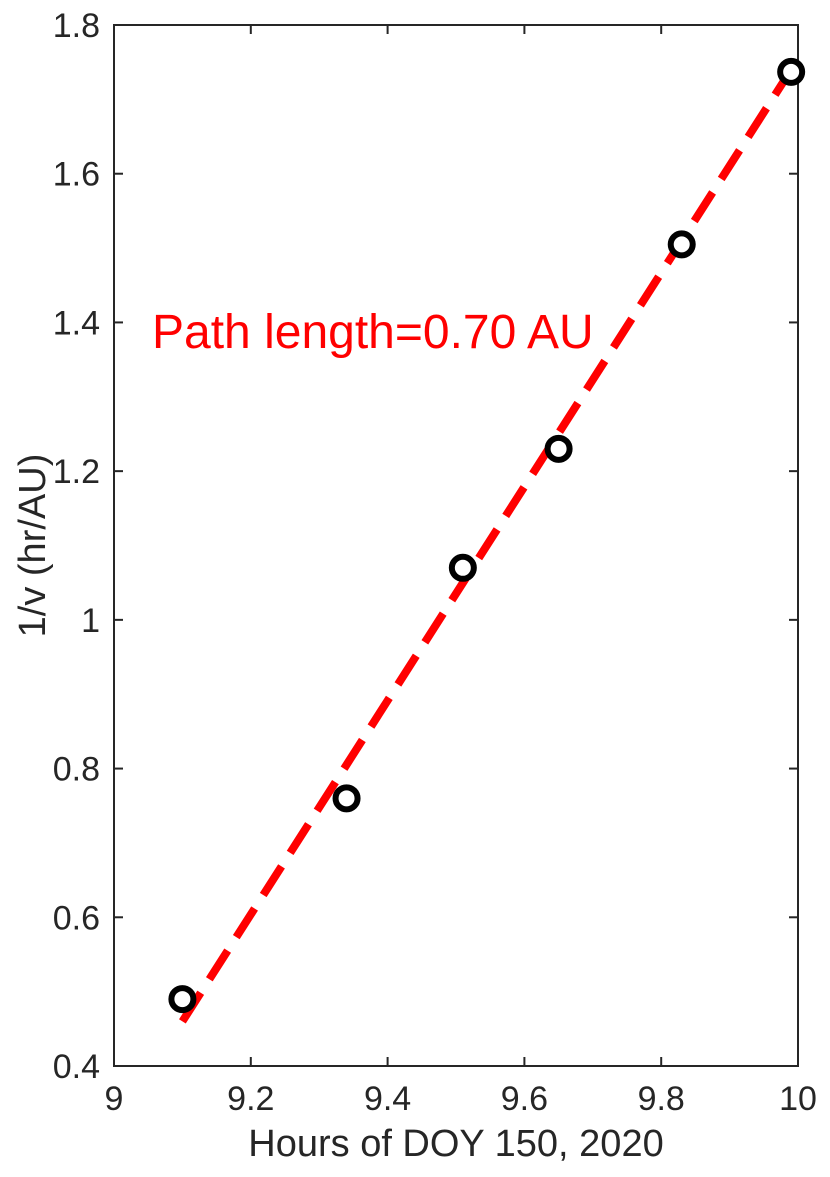 This screenshot has height=1177, width=830. I want to click on y-tick-label: 1, so click(90, 621).